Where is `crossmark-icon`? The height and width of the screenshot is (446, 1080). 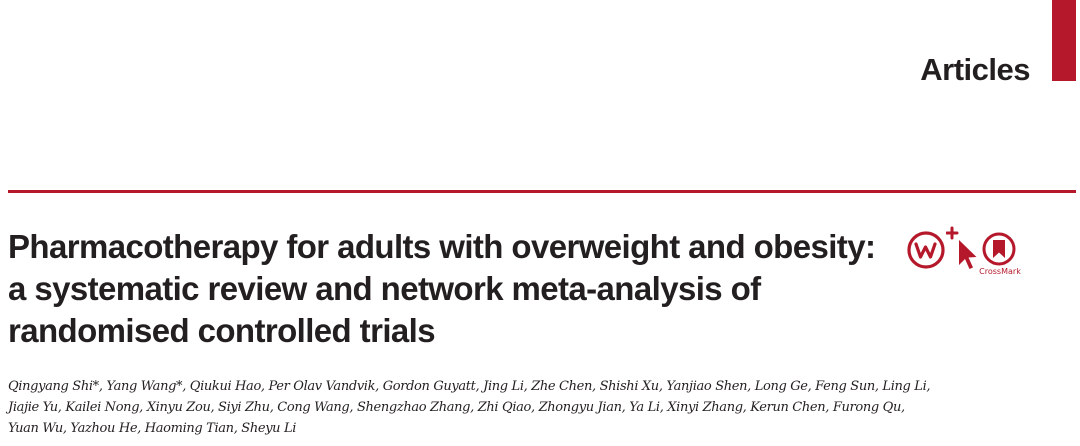
crossmark-icon is located at coordinates (999, 249).